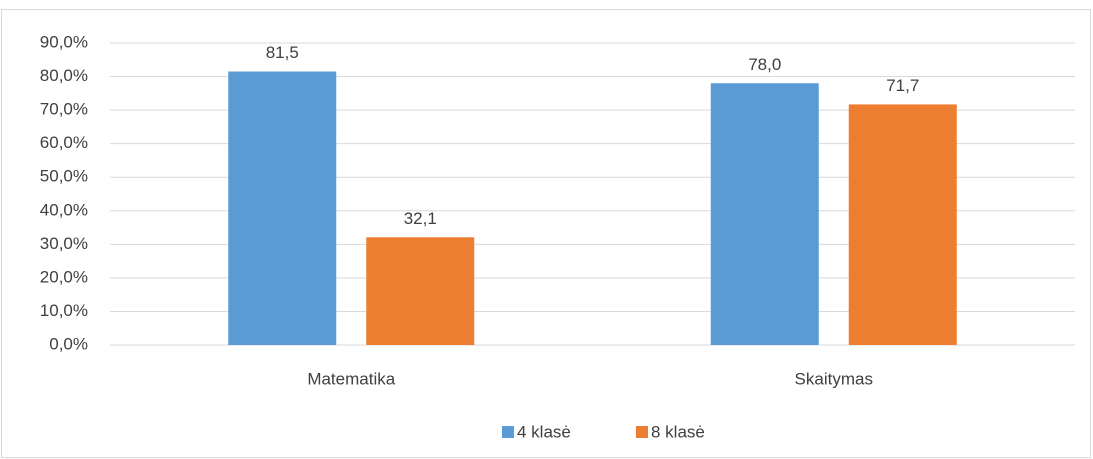 This screenshot has width=1093, height=459. I want to click on y-tick-label: 60,0%, so click(64, 142).